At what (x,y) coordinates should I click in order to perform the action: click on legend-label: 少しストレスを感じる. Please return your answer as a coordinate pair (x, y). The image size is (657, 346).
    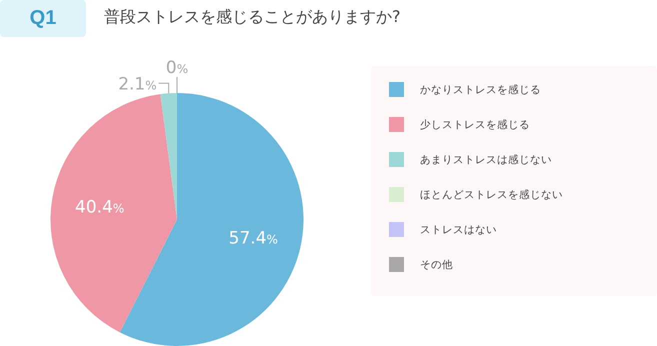
    Looking at the image, I should click on (475, 125).